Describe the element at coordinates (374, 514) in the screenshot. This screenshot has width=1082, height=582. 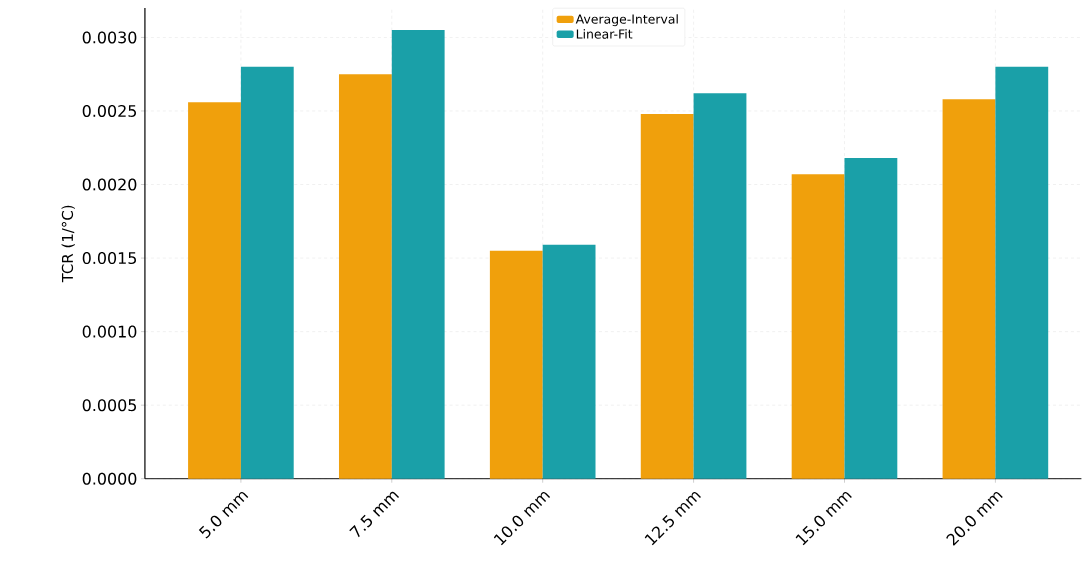
I see `x-tick-label: 7.5 mm` at that location.